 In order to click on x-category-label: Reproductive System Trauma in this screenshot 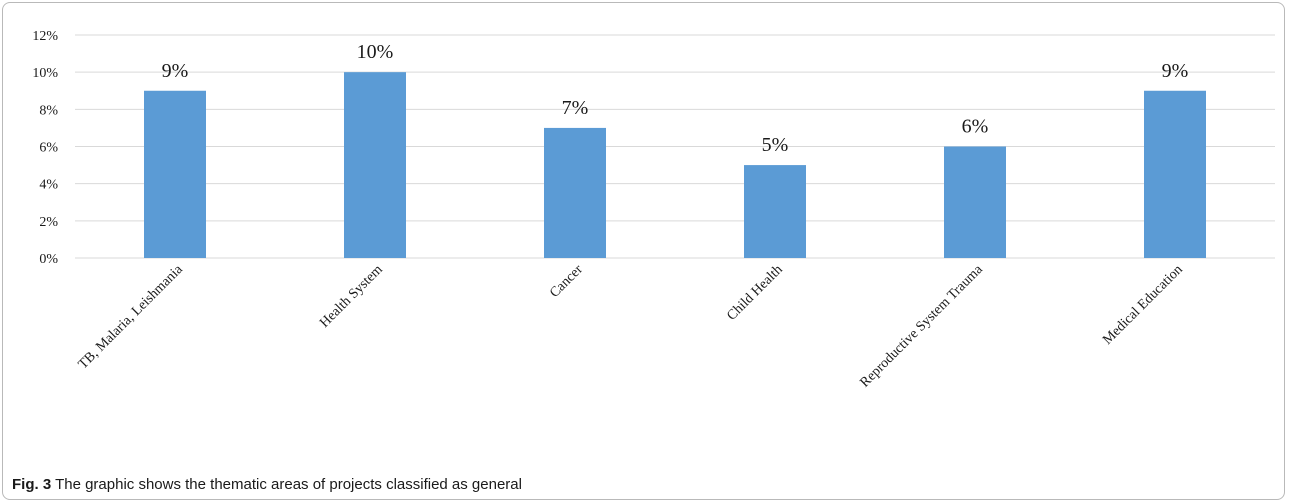, I will do `click(922, 326)`.